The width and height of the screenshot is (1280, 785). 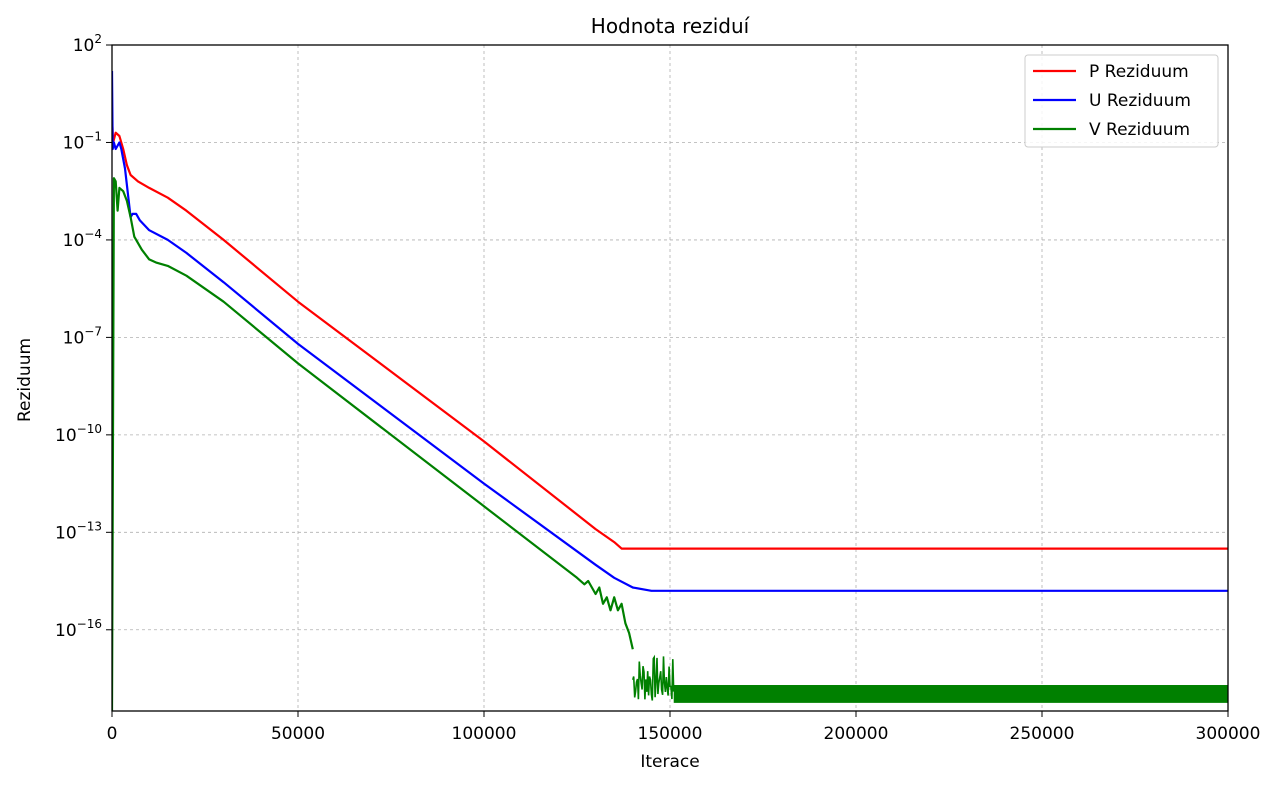 I want to click on y-axis-label: Reziduum, so click(x=25, y=380).